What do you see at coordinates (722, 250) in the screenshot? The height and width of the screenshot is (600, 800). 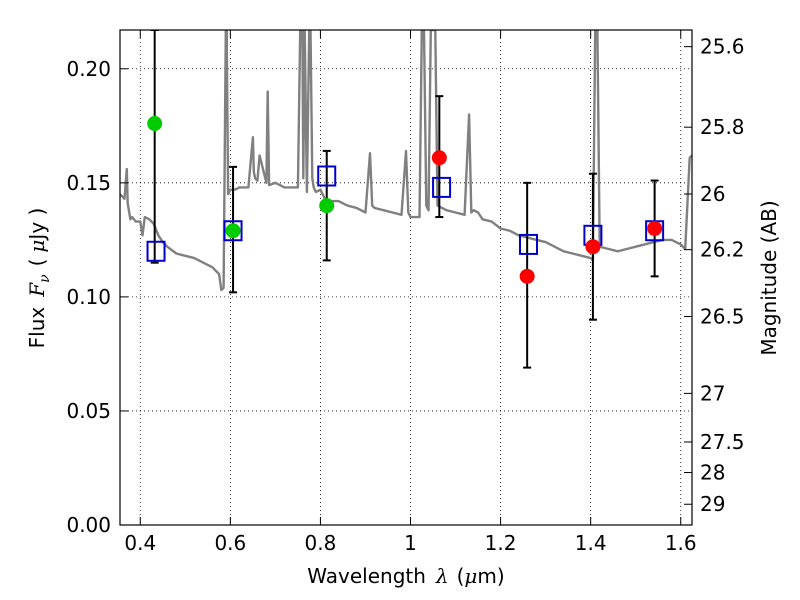 I see `right-tick-label: 26.2` at bounding box center [722, 250].